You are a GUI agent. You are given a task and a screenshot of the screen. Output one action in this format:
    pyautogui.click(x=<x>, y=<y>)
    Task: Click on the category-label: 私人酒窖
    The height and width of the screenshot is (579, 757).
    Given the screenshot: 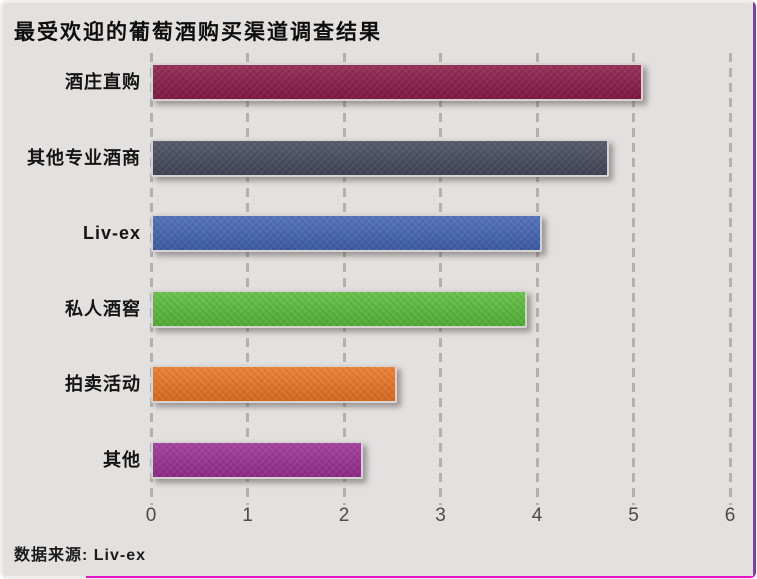 What is the action you would take?
    pyautogui.click(x=103, y=308)
    